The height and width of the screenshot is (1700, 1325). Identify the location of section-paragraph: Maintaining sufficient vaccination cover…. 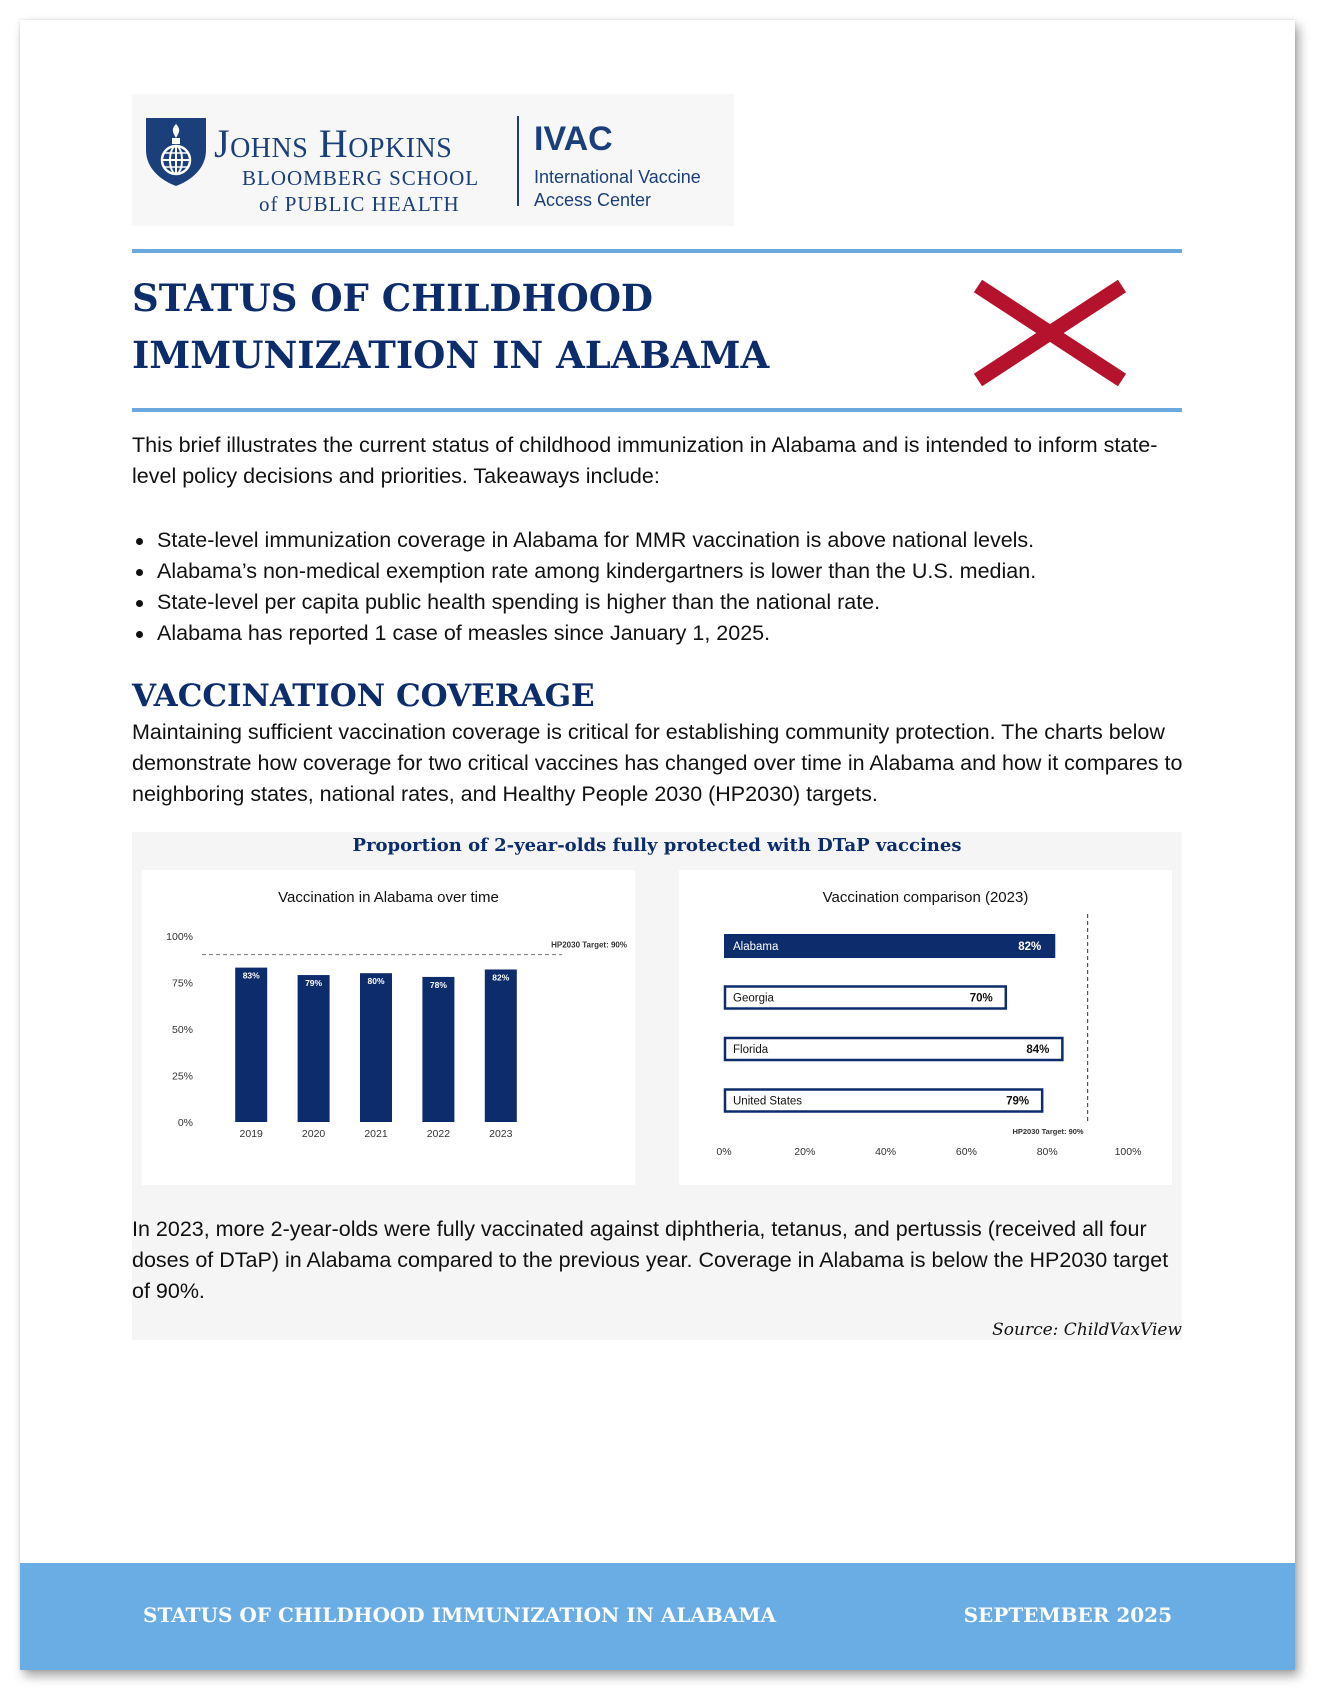
(657, 763).